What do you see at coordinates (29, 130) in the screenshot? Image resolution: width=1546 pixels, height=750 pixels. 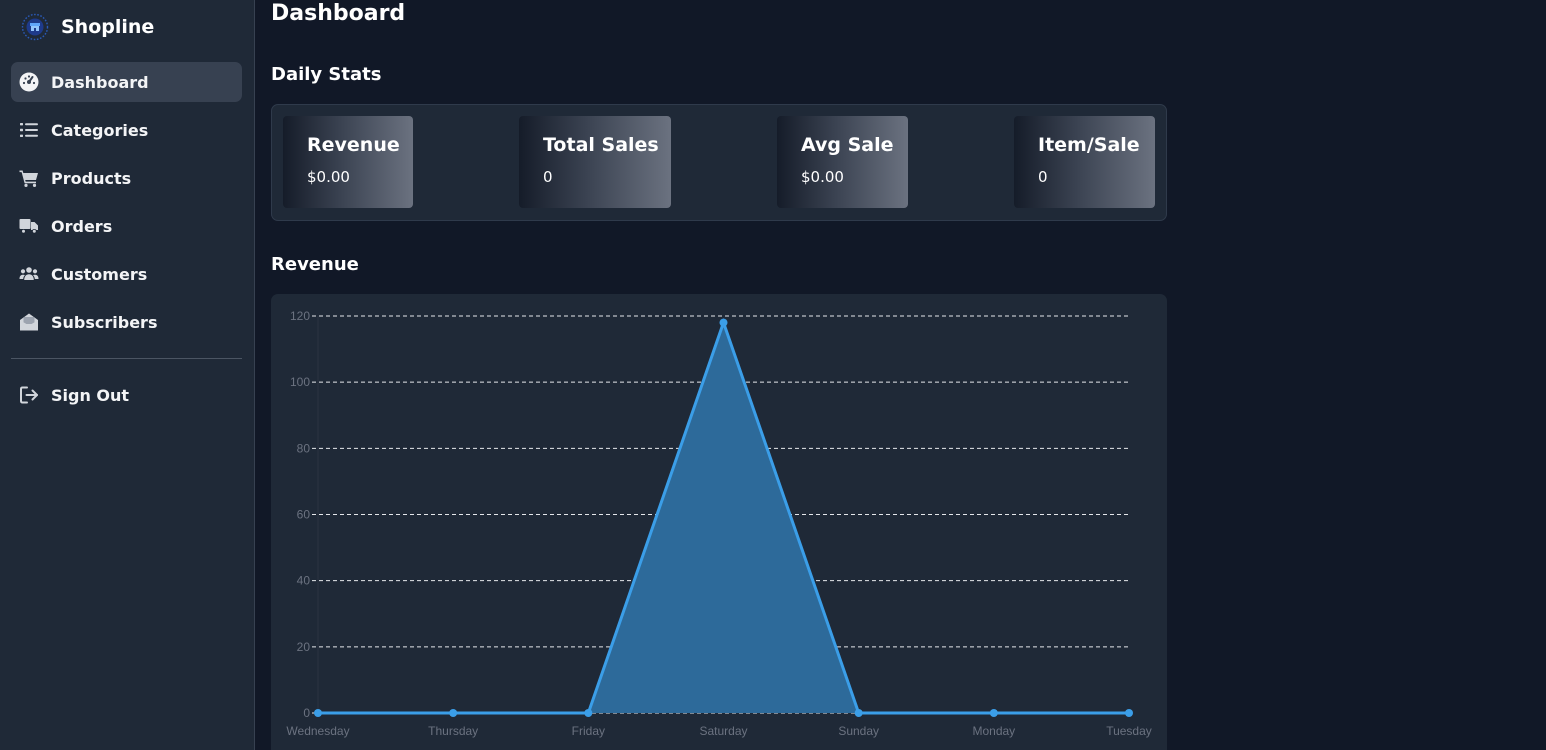 I see `list-icon` at bounding box center [29, 130].